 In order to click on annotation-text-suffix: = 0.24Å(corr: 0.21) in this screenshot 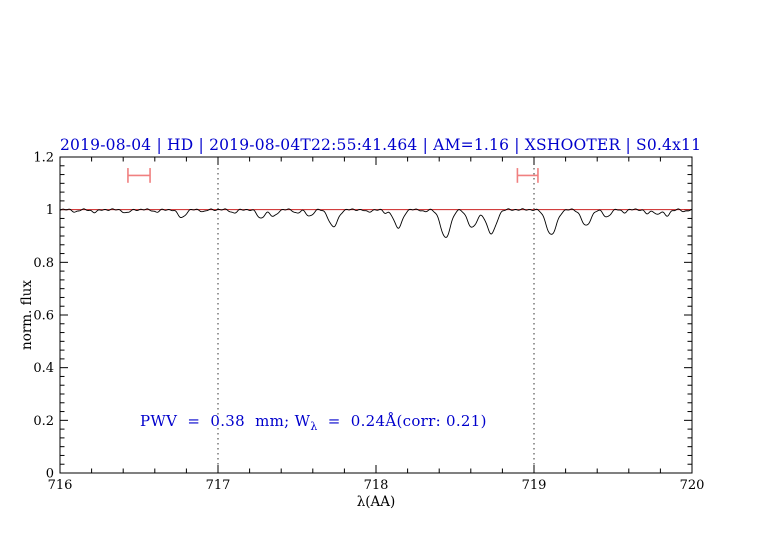, I will do `click(402, 421)`.